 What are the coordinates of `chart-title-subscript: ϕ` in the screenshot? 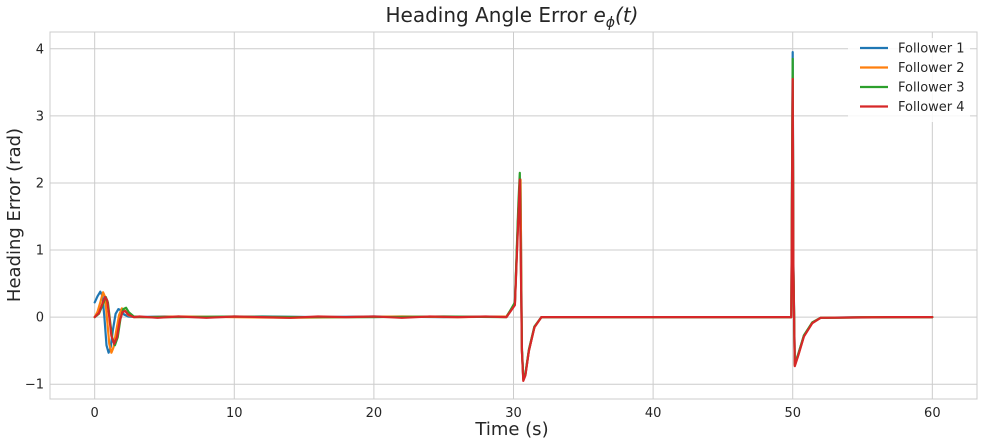 It's located at (610, 23).